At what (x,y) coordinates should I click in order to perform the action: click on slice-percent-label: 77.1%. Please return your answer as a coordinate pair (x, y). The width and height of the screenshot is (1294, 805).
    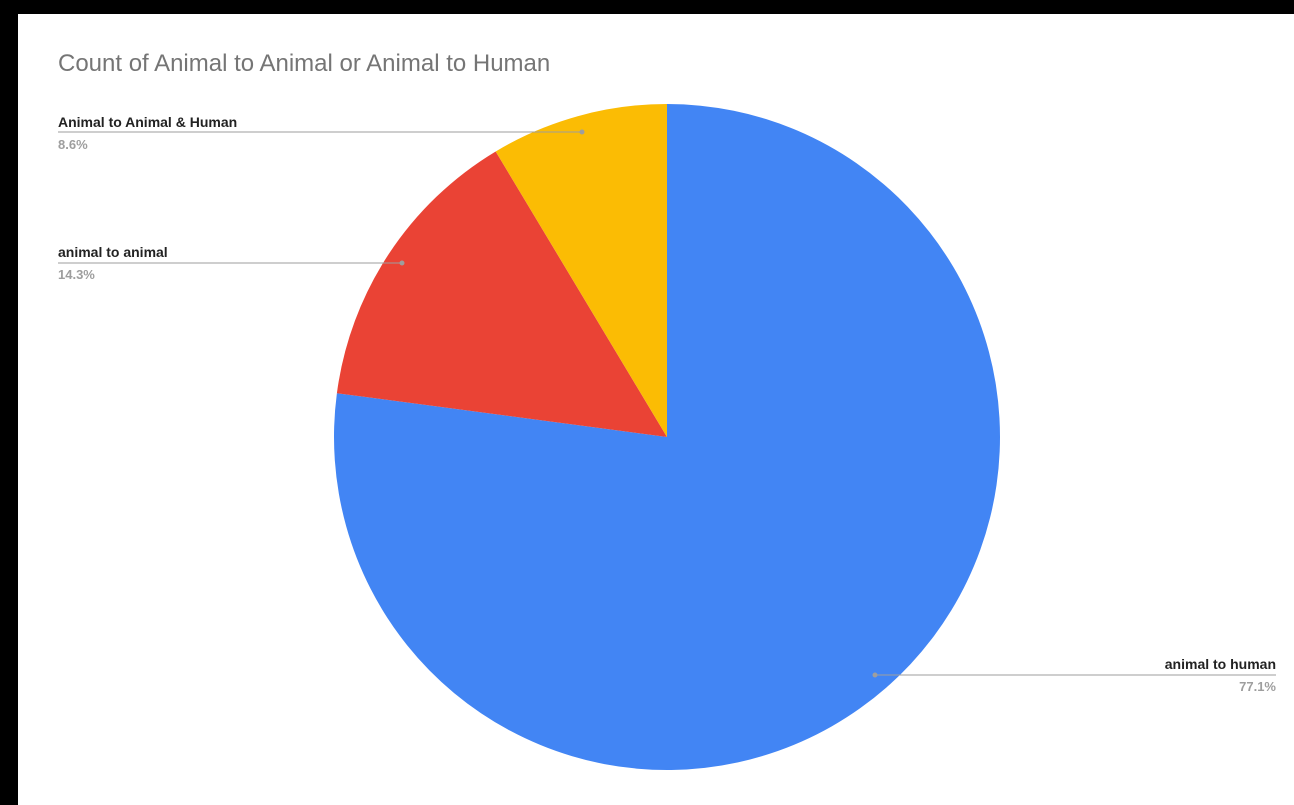
    Looking at the image, I should click on (1257, 686).